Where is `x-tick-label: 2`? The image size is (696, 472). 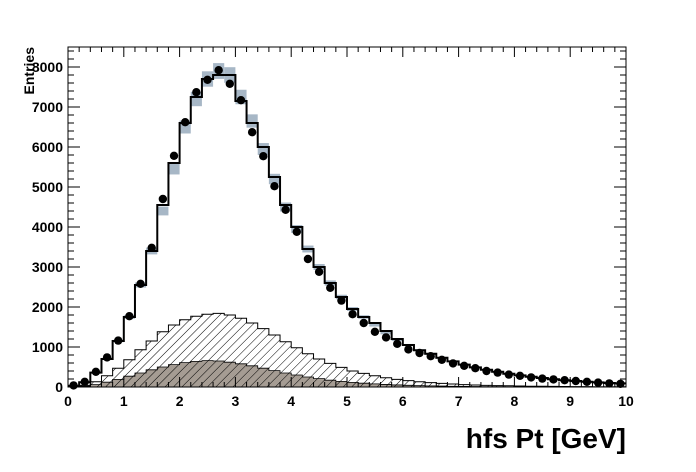 x-tick-label: 2 is located at coordinates (180, 401).